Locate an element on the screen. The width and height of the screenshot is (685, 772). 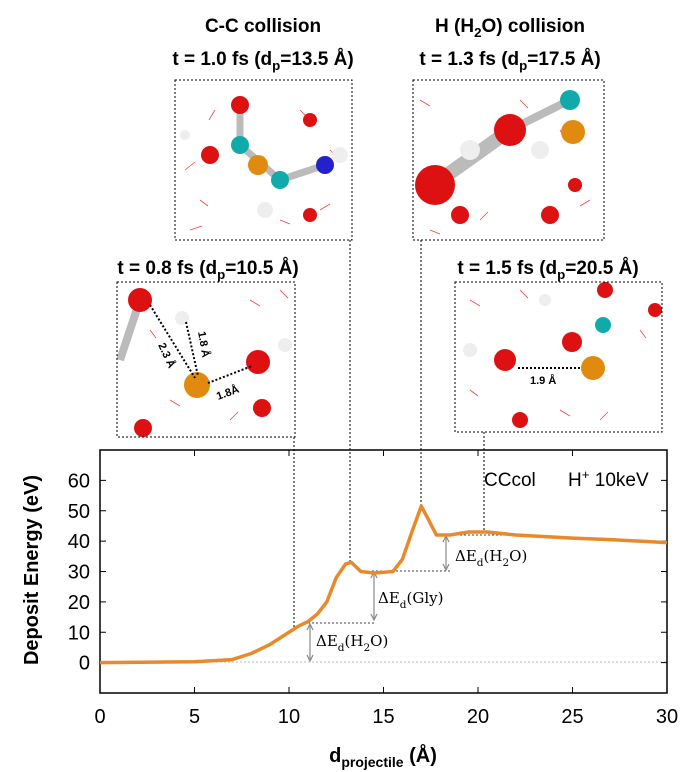
inset-title: H (H2O) collision is located at coordinates (510, 28).